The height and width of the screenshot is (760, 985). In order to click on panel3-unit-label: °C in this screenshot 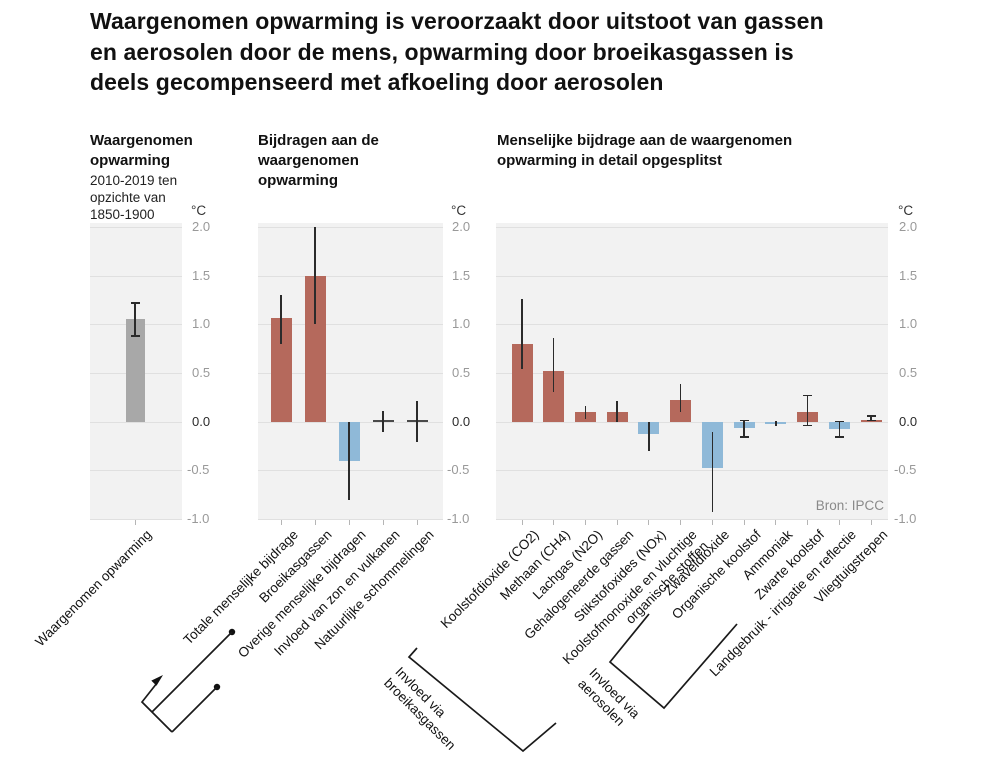, I will do `click(906, 210)`.